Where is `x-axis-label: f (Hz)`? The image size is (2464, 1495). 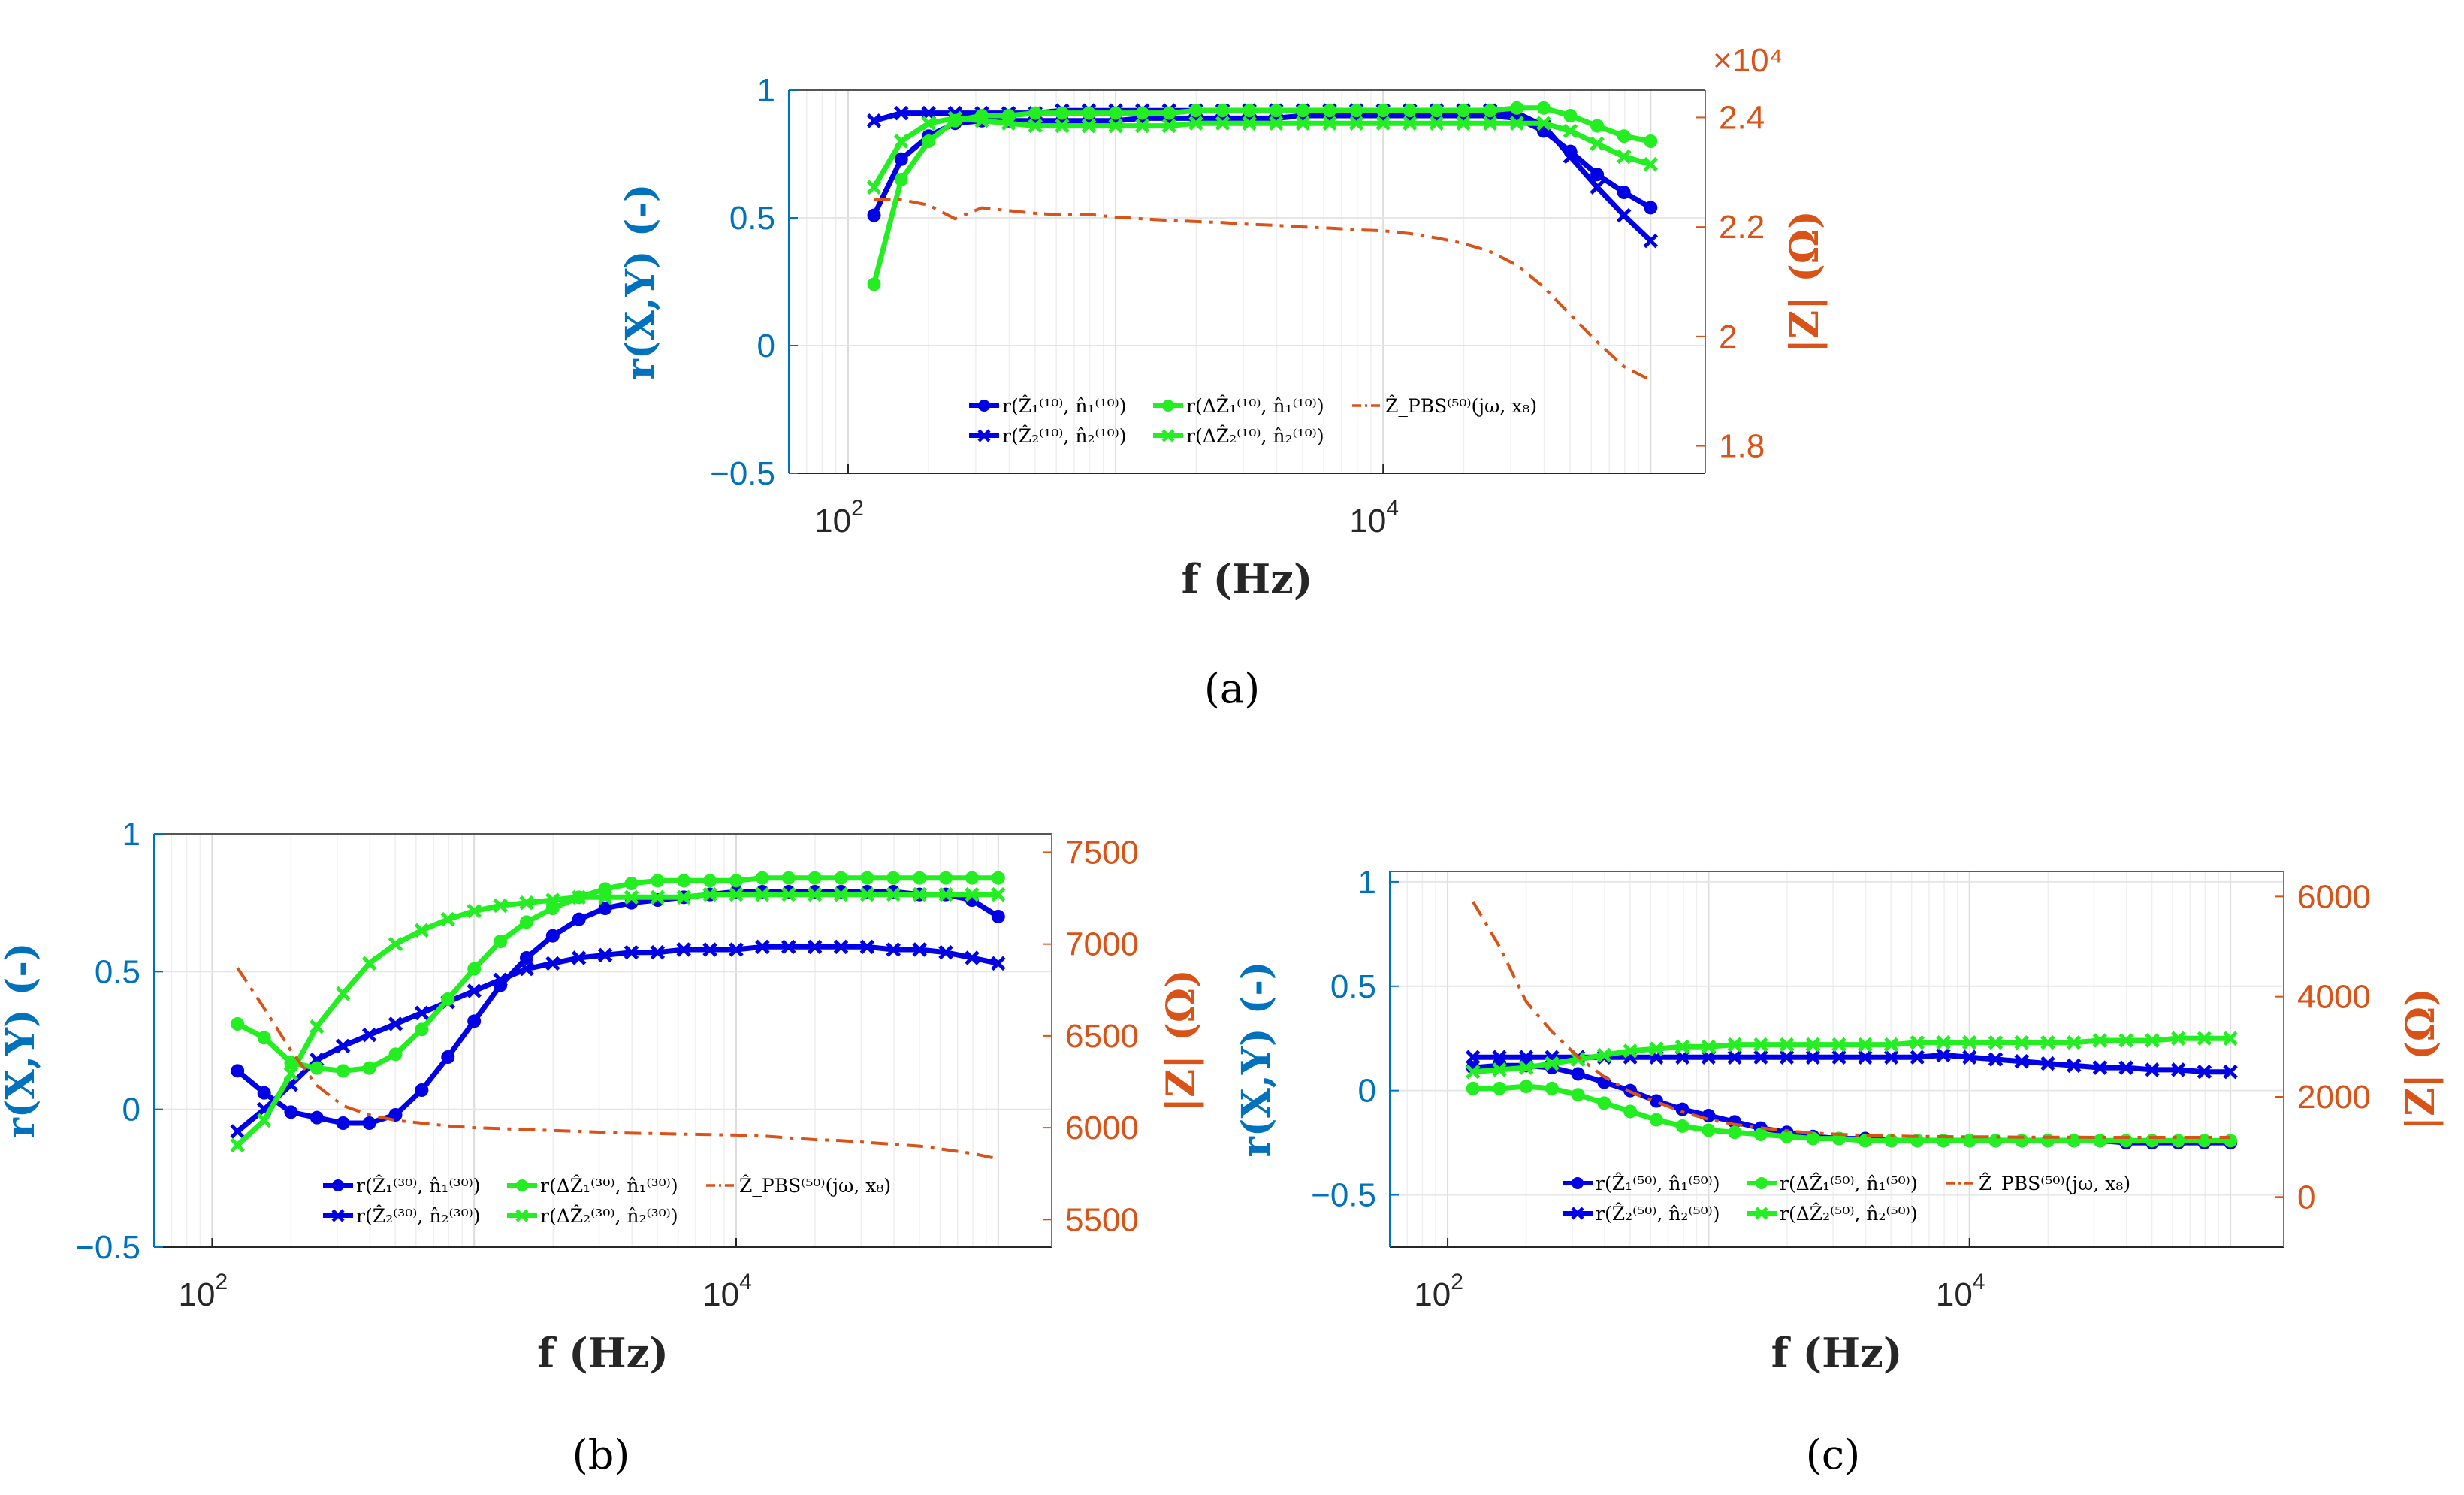
x-axis-label: f (Hz) is located at coordinates (1248, 579).